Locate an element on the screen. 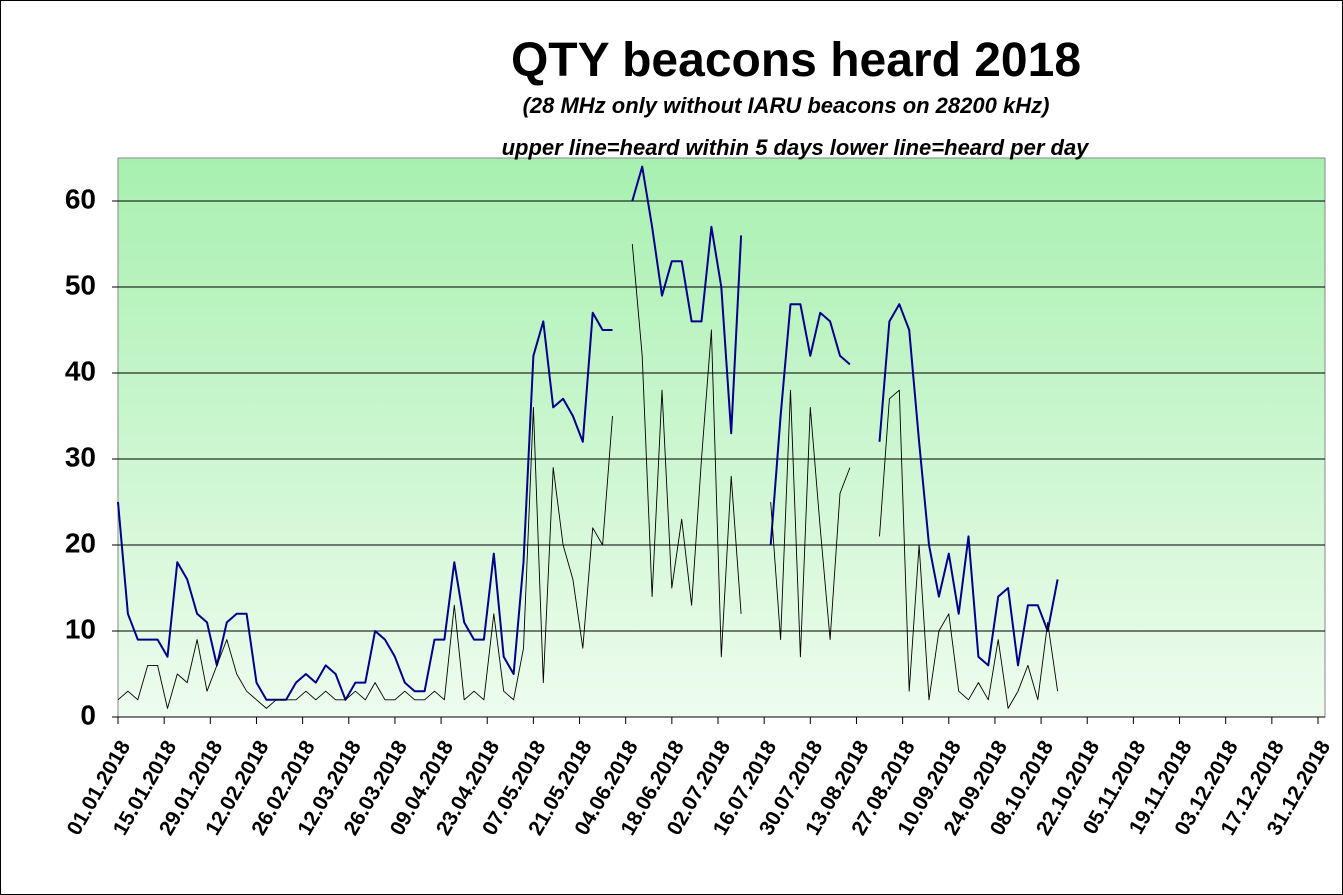  chart-title: QTY beacons heard 2018 is located at coordinates (796, 60).